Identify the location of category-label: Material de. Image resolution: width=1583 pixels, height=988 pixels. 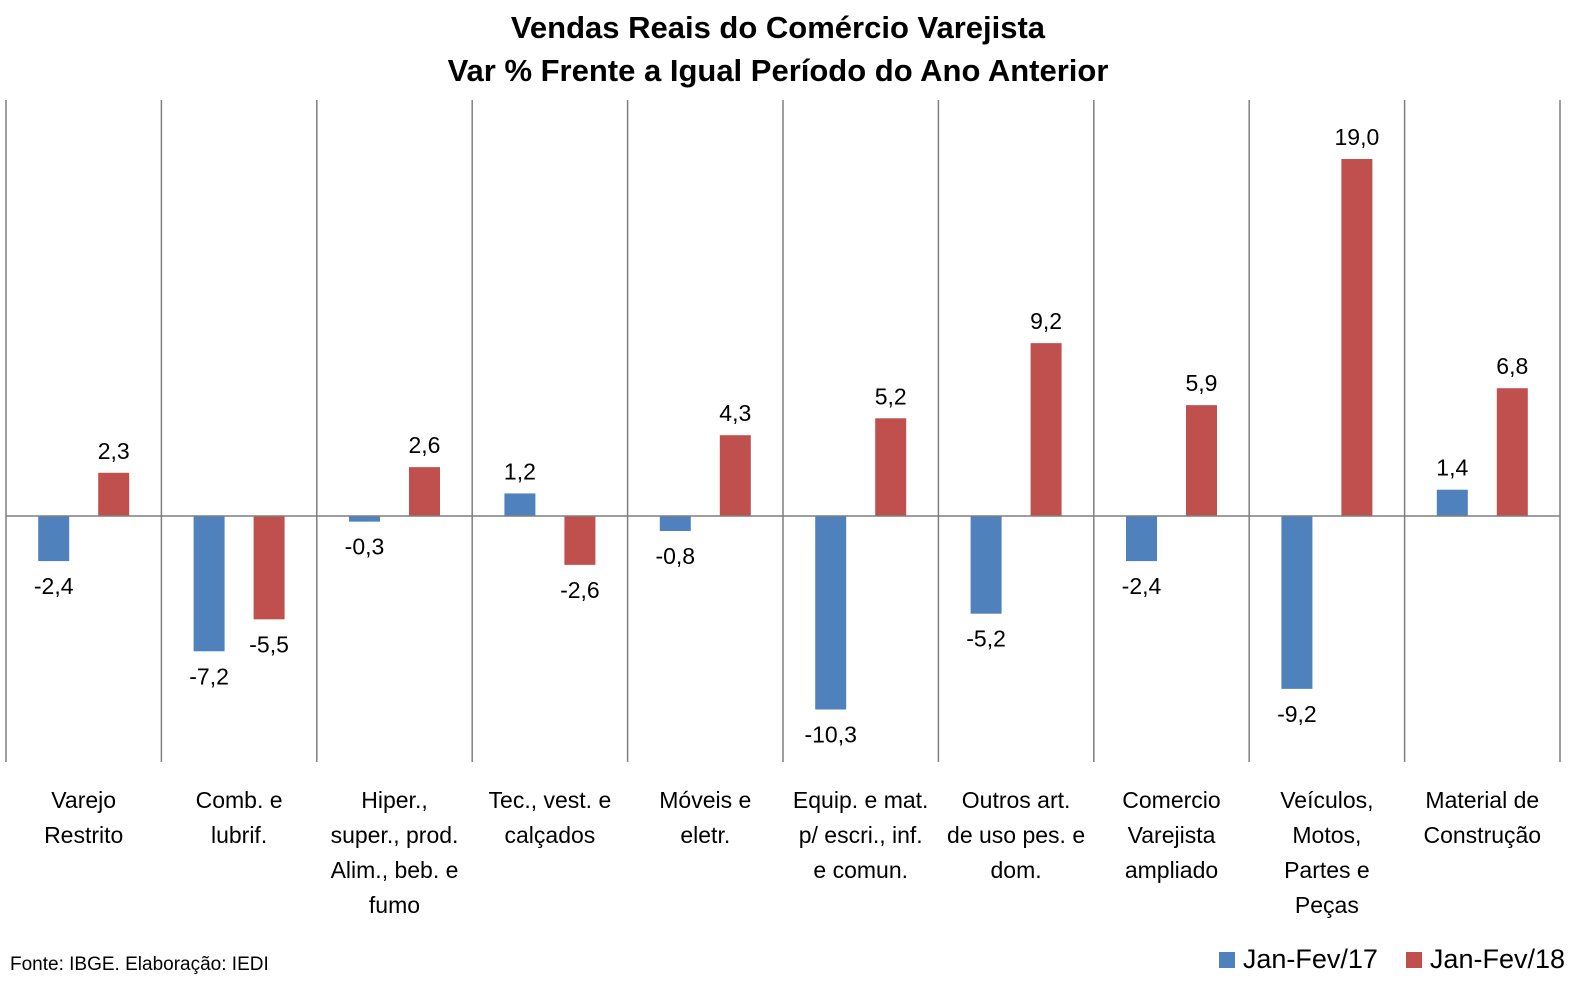
(1482, 800).